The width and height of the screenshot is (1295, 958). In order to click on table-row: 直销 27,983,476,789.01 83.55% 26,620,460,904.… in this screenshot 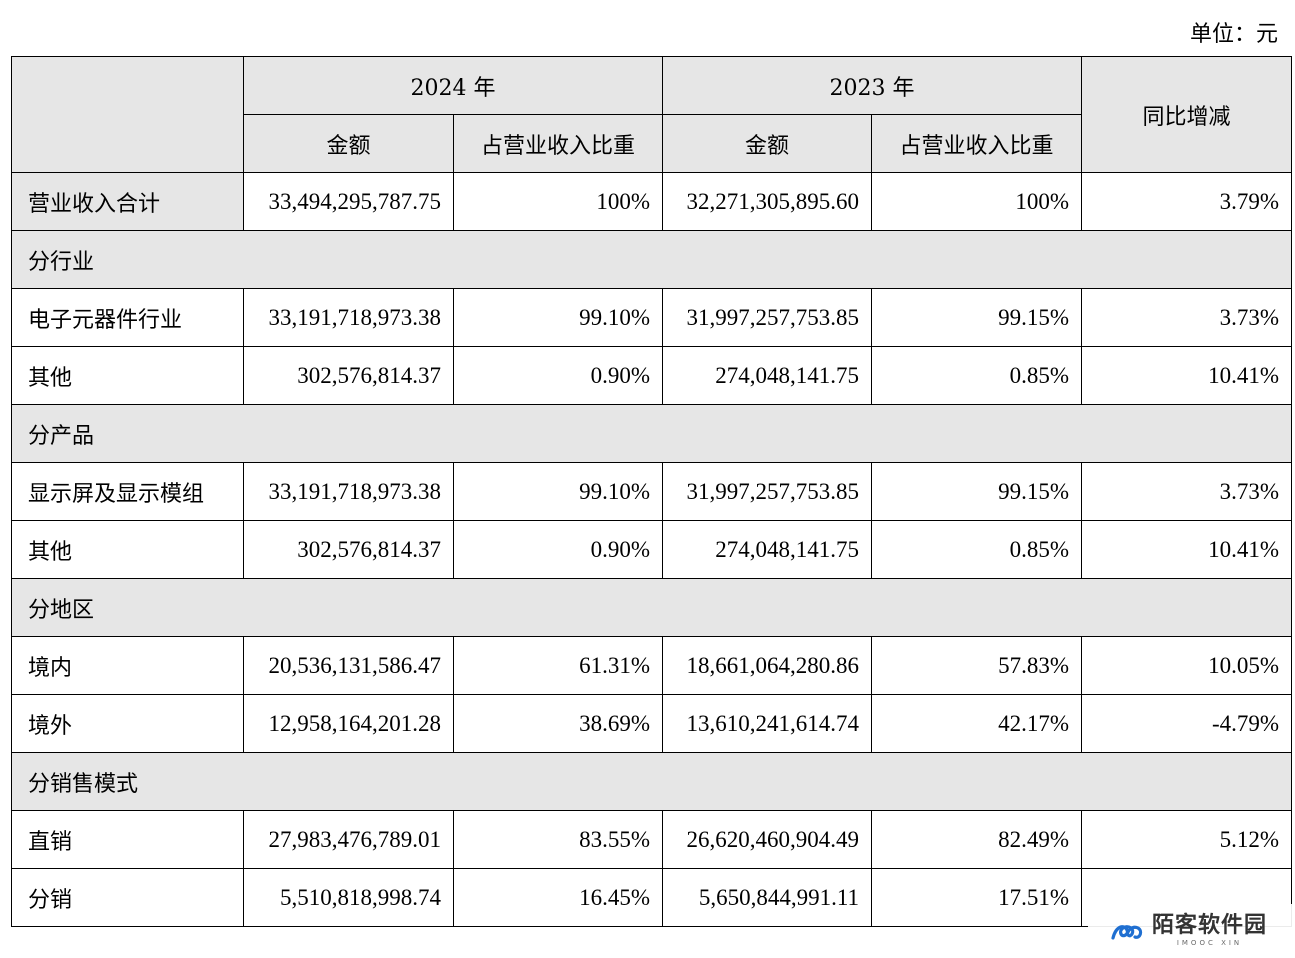, I will do `click(652, 839)`.